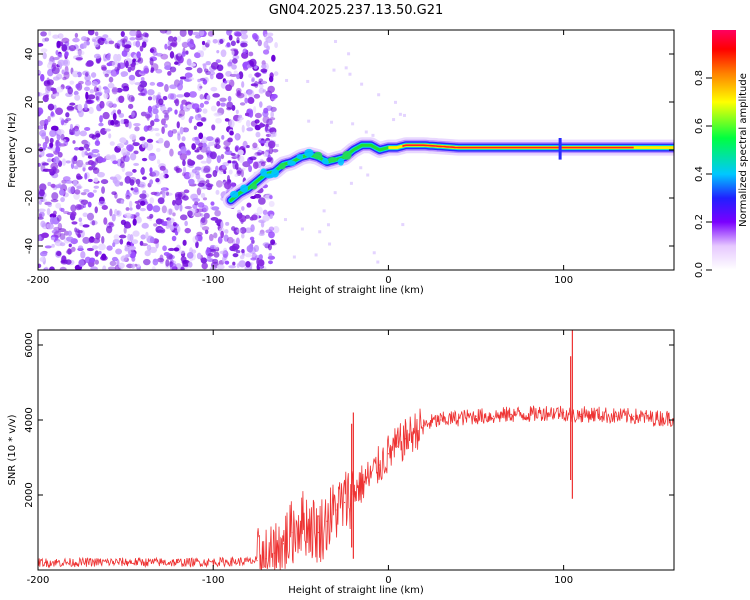 This screenshot has height=600, width=750. What do you see at coordinates (356, 290) in the screenshot?
I see `spectrogram-x-label: Height of straight line (km)` at bounding box center [356, 290].